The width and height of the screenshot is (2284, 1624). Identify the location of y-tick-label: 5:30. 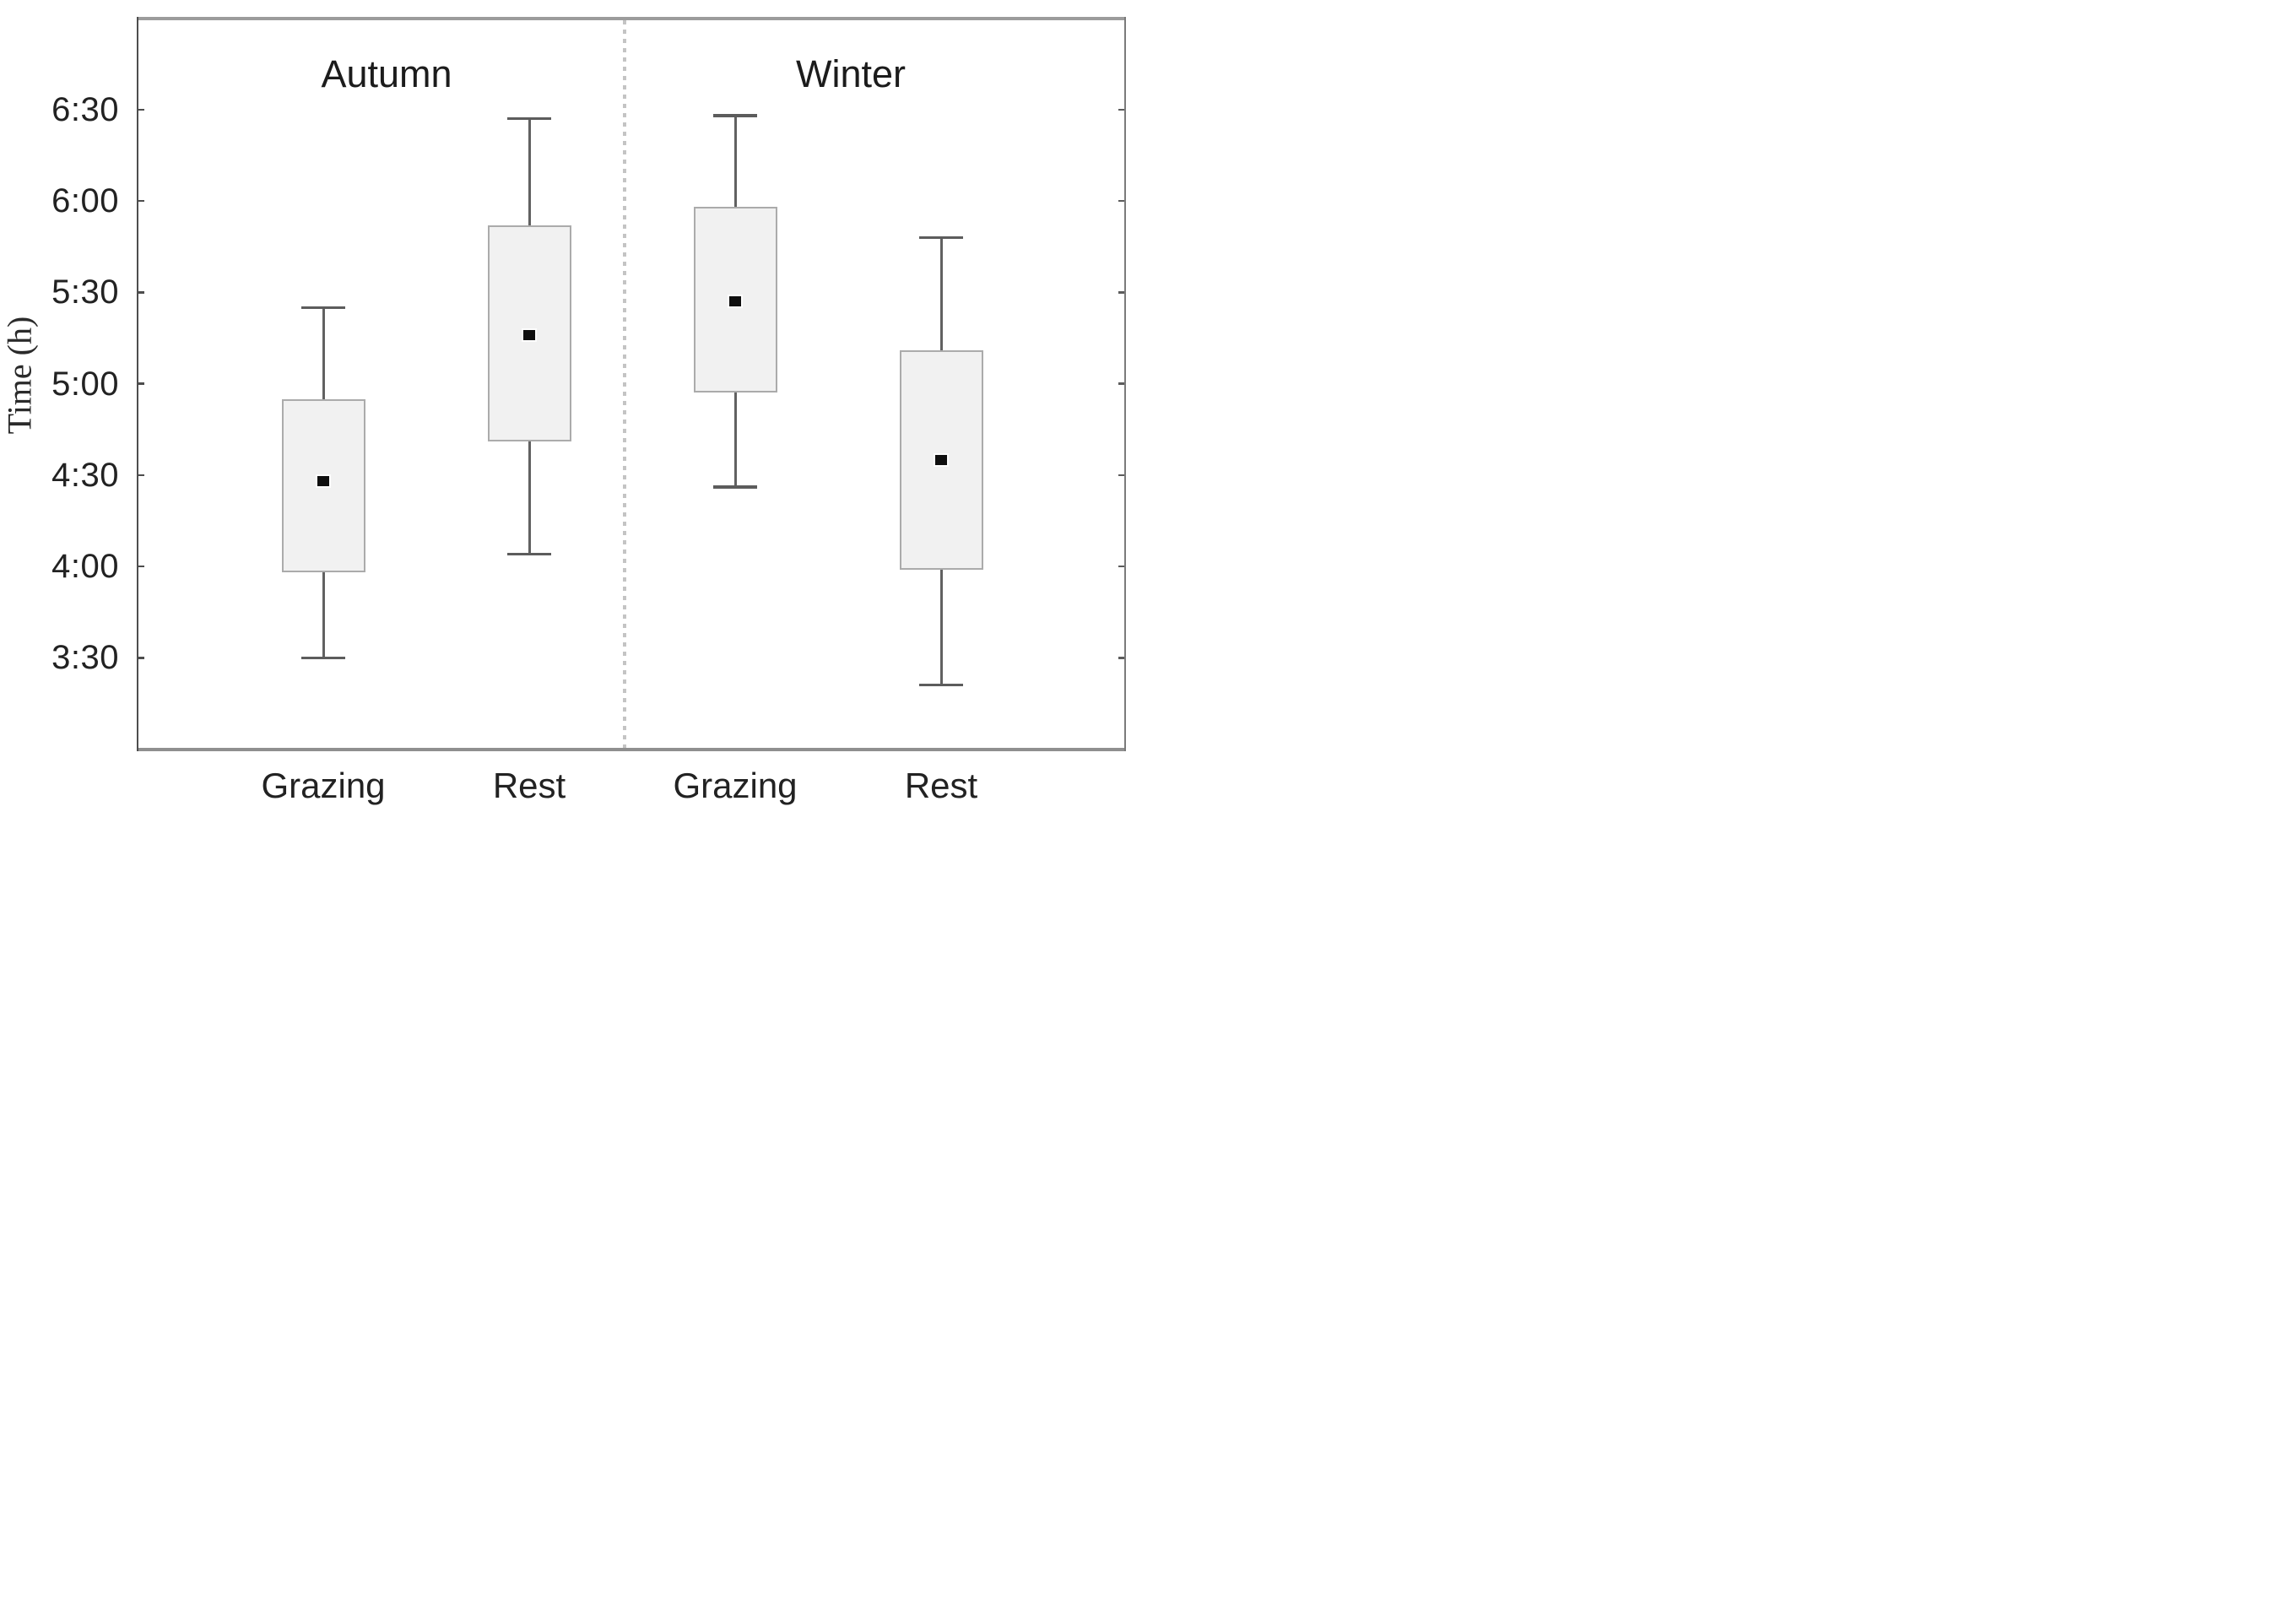
(85, 292).